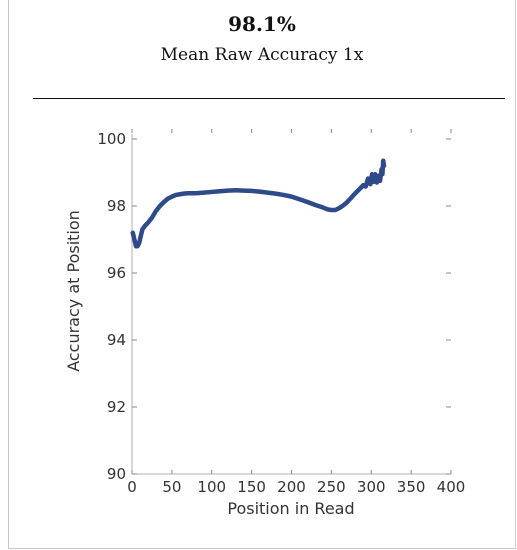  What do you see at coordinates (116, 407) in the screenshot?
I see `y-tick-label: 92` at bounding box center [116, 407].